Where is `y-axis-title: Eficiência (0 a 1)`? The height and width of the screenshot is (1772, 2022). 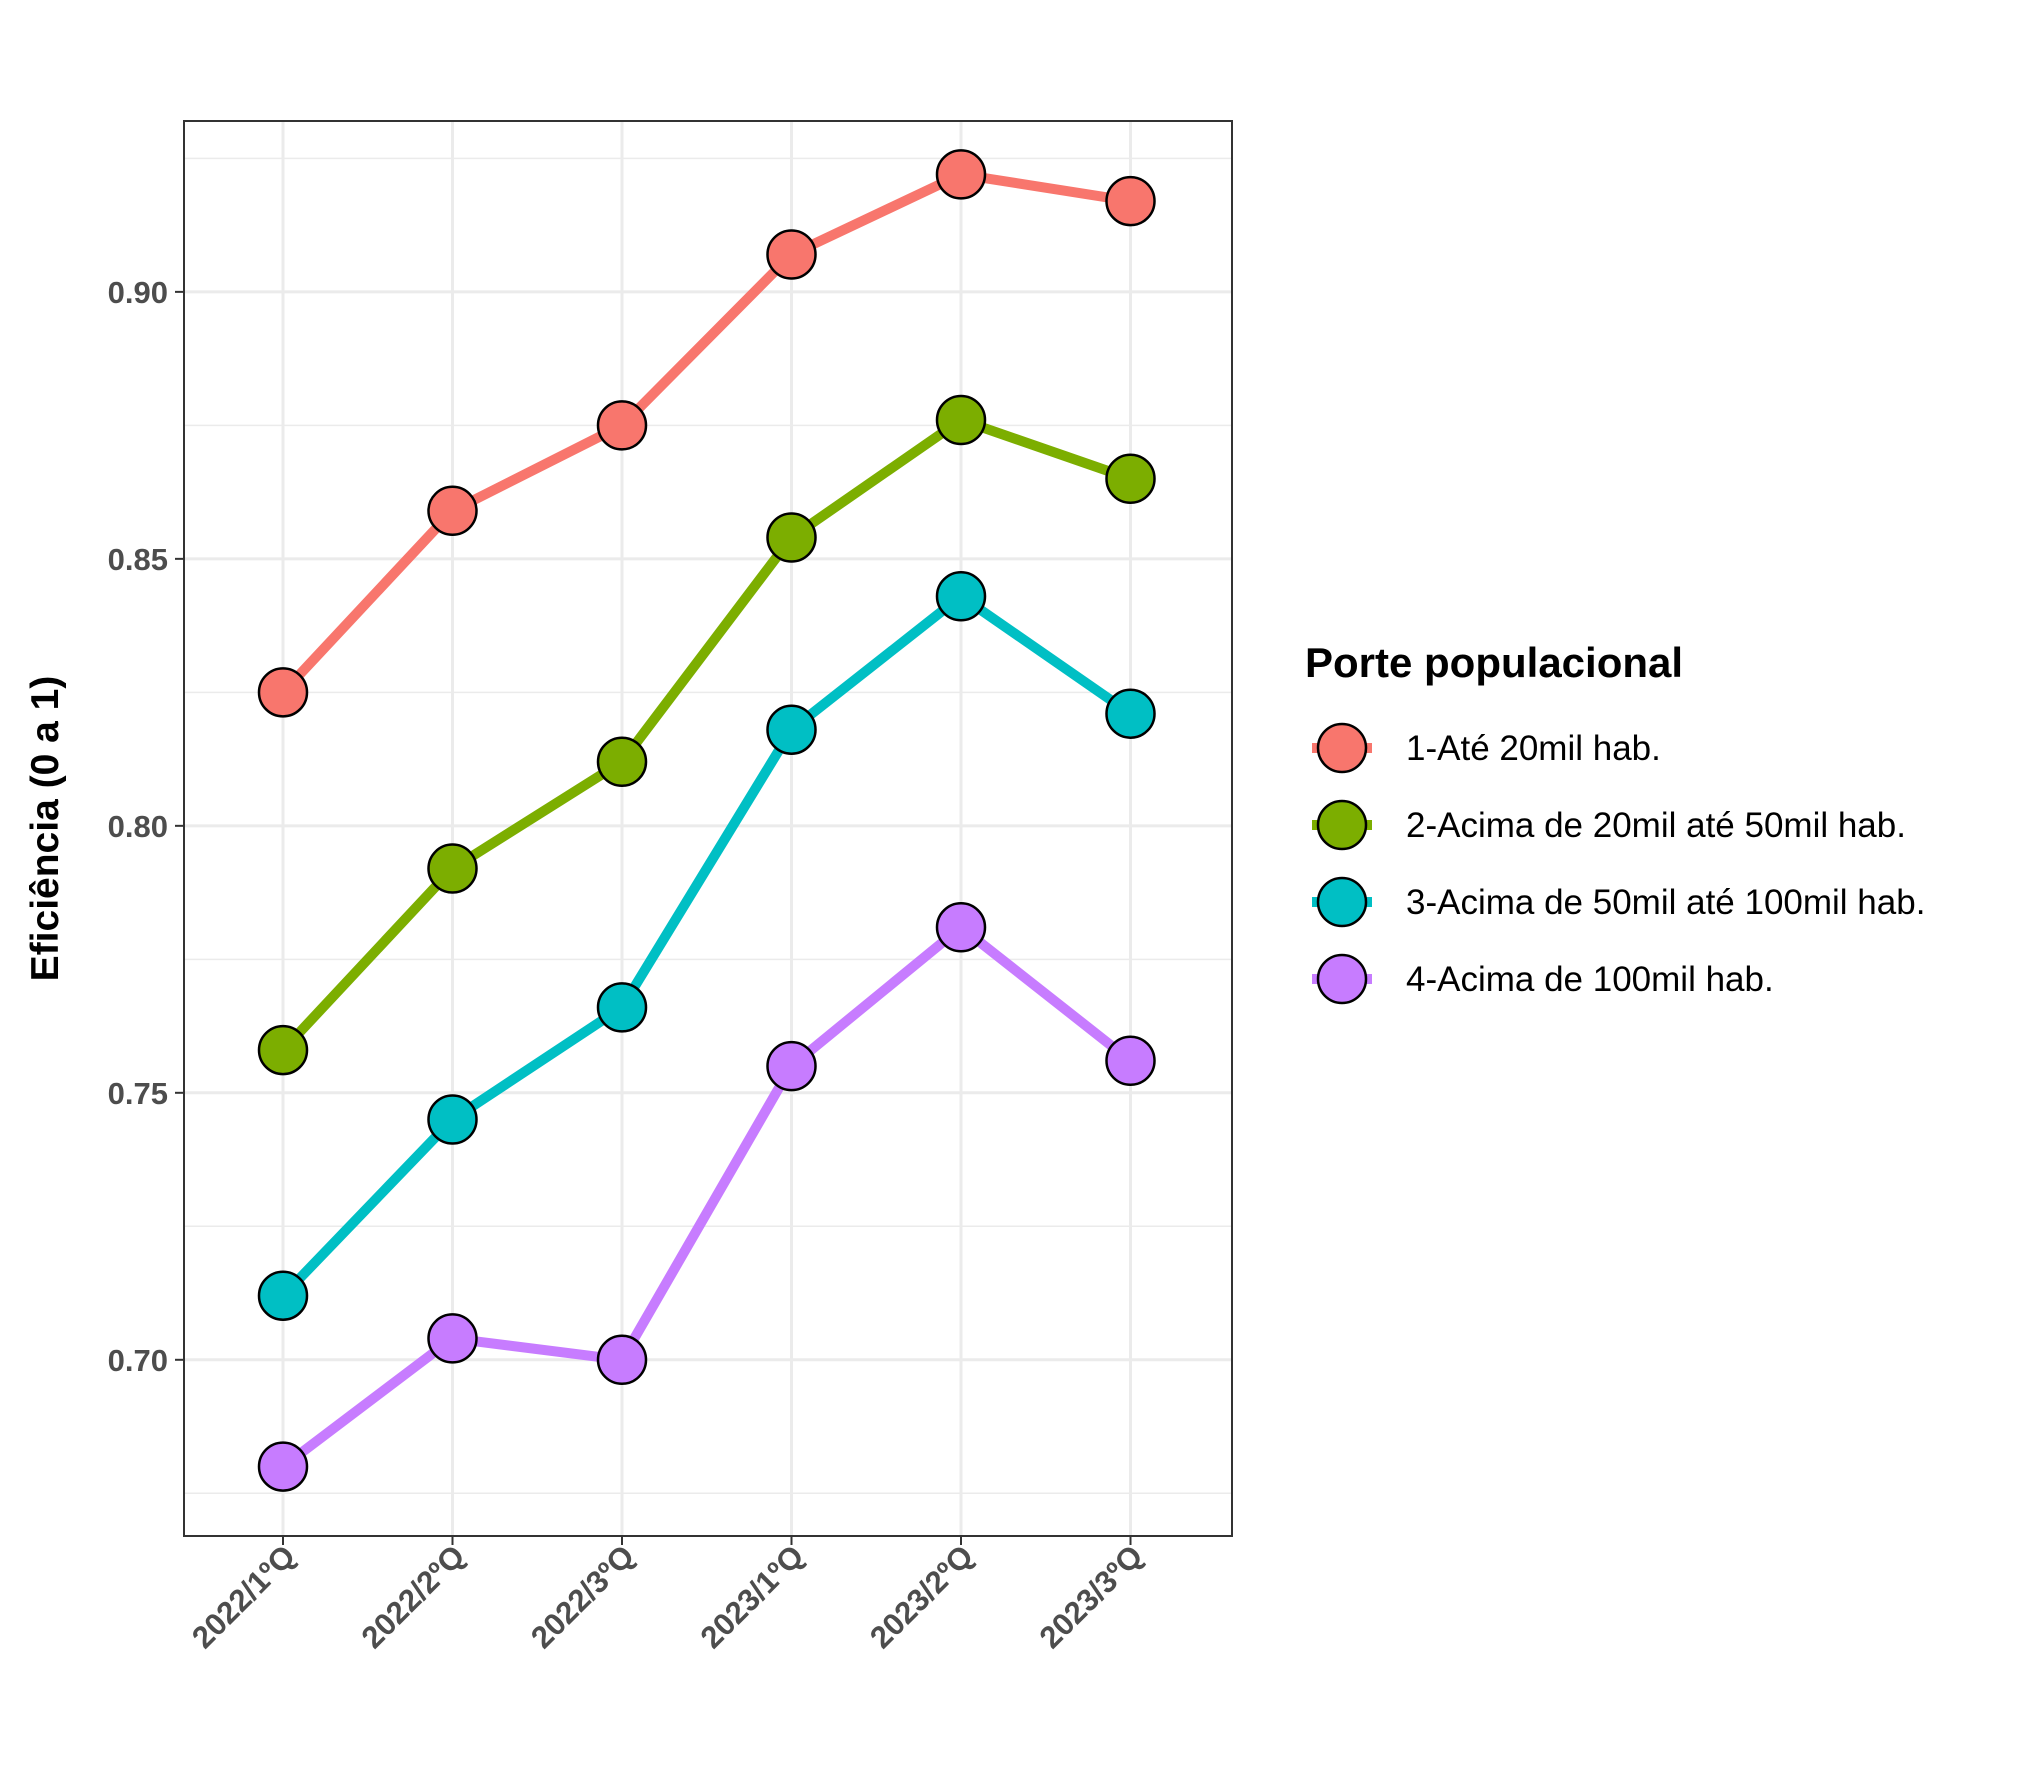 y-axis-title: Eficiência (0 a 1) is located at coordinates (45, 829).